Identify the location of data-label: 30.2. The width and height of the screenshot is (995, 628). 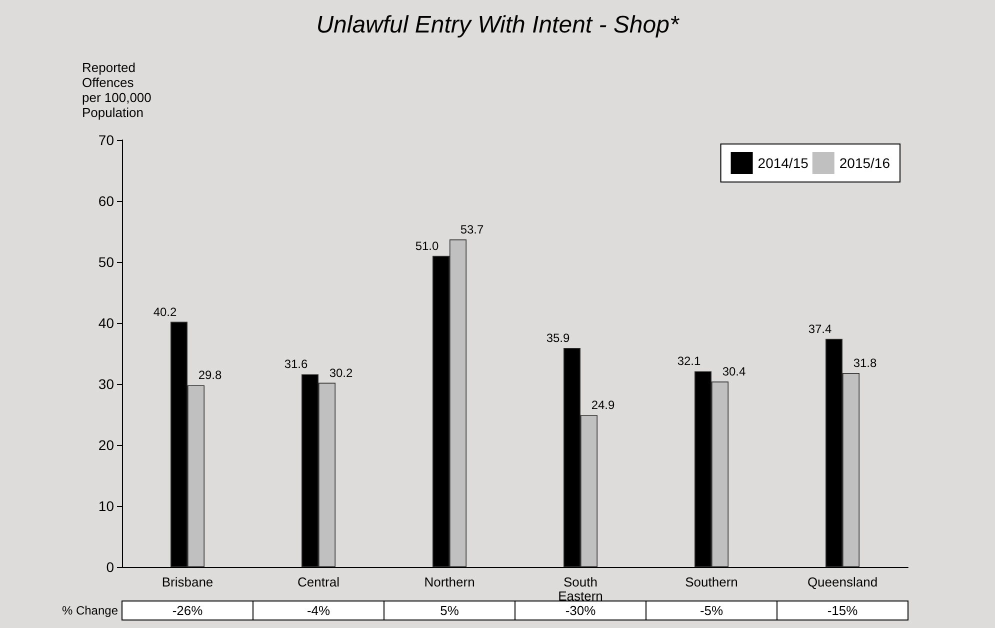
(341, 373).